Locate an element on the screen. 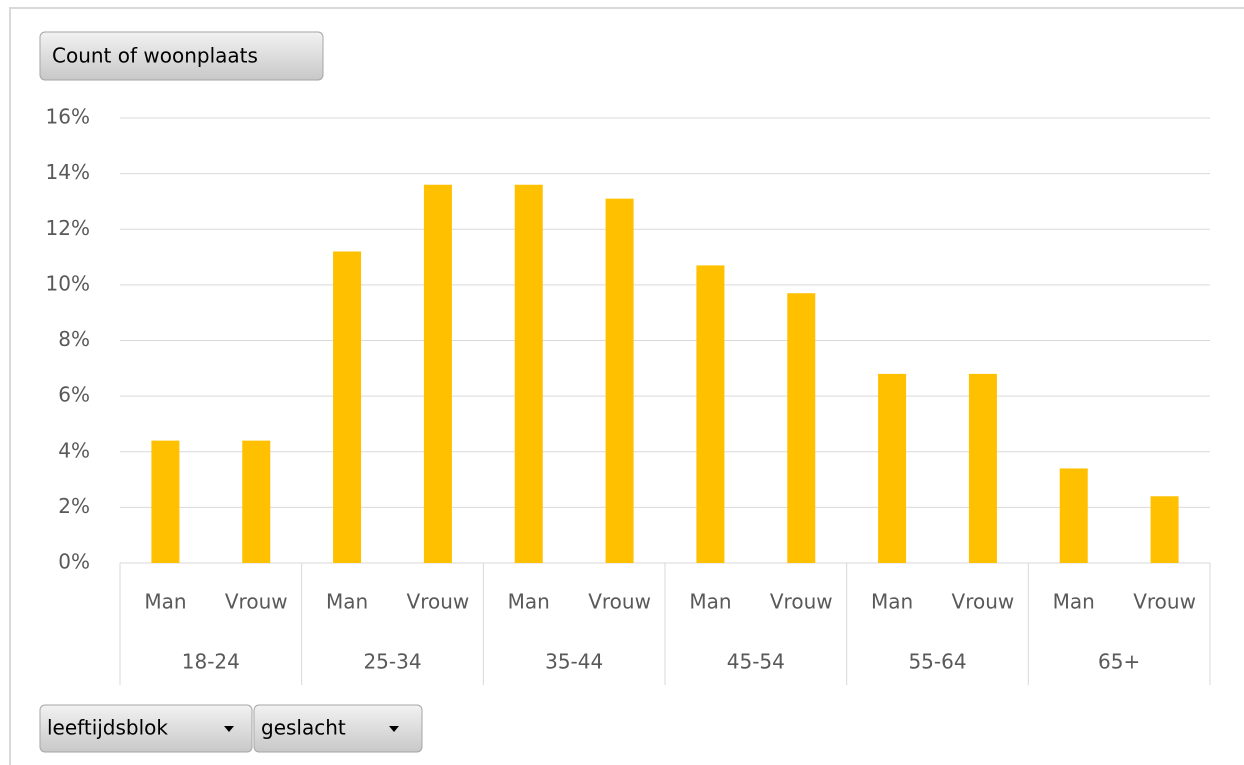 This screenshot has height=765, width=1244. y-tick-label: 12% is located at coordinates (68, 228).